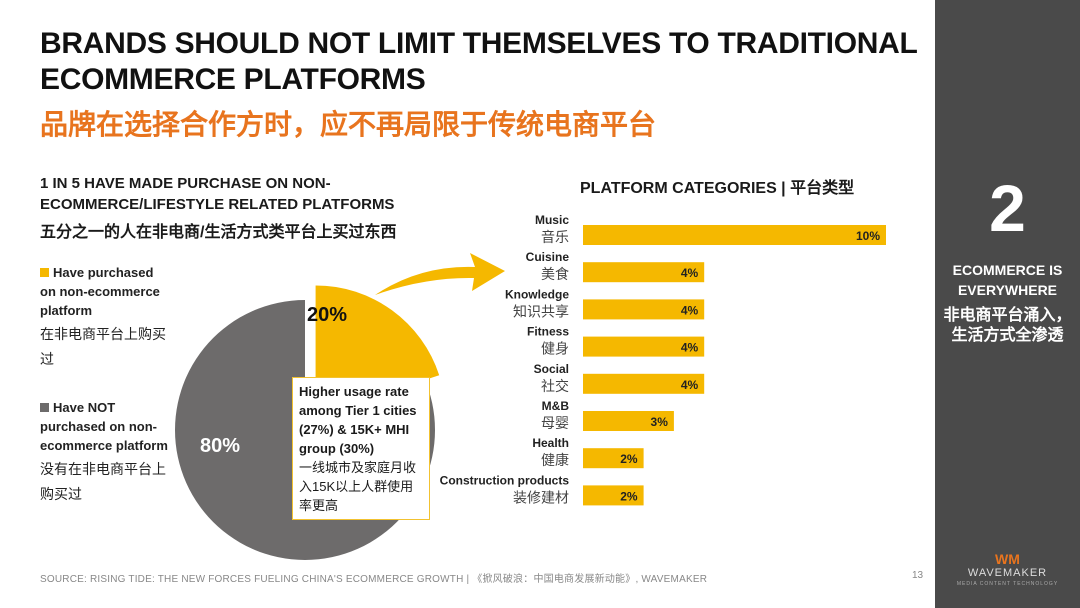 Image resolution: width=1080 pixels, height=608 pixels. I want to click on legend-label-purchased-cn: 在非电商平台上购买过, so click(103, 346).